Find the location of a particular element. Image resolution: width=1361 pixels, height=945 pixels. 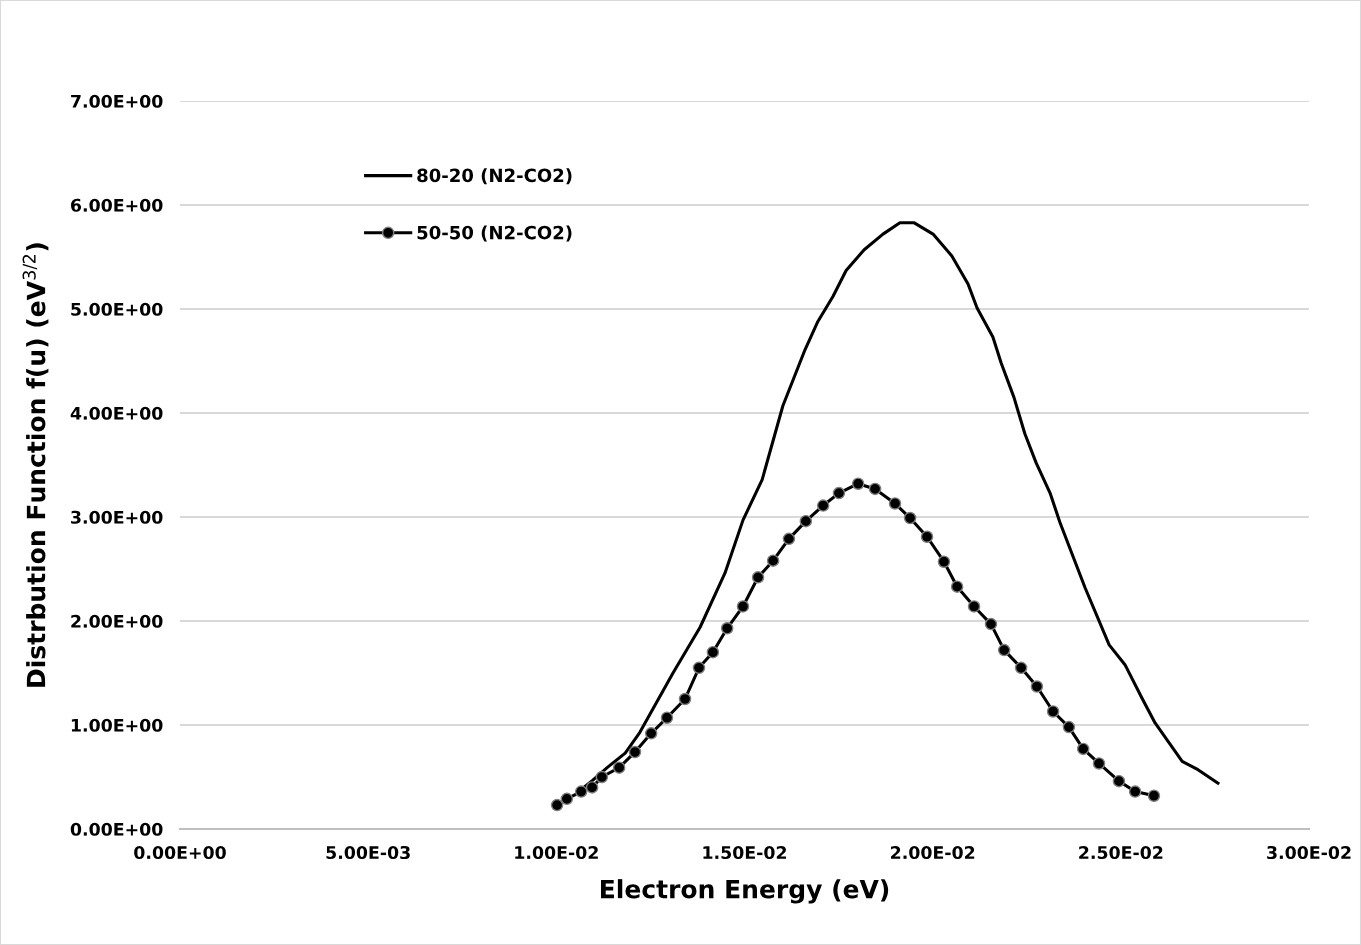

x-tick-label: 1.50E-02 is located at coordinates (745, 852).